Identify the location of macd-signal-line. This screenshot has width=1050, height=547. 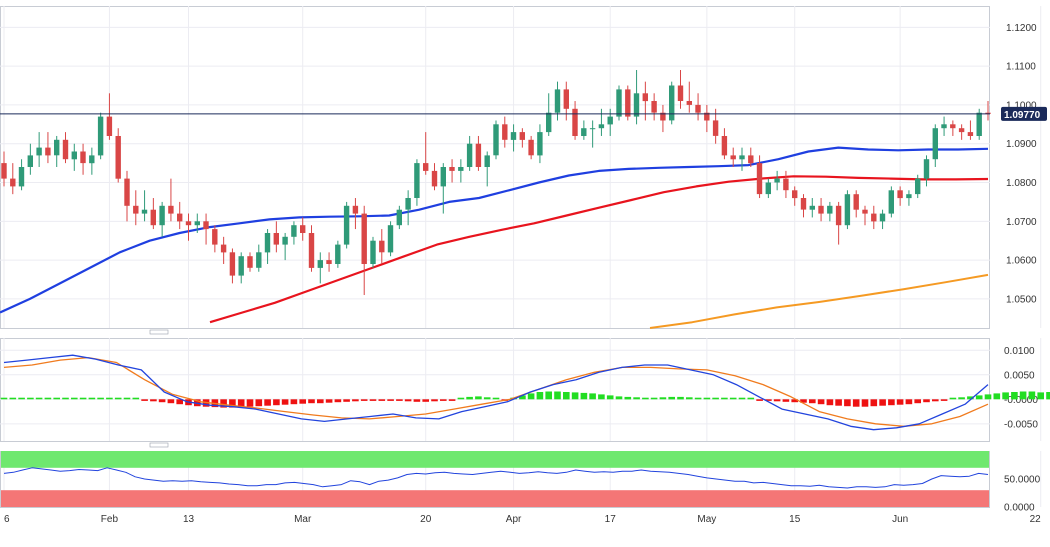
(496, 391).